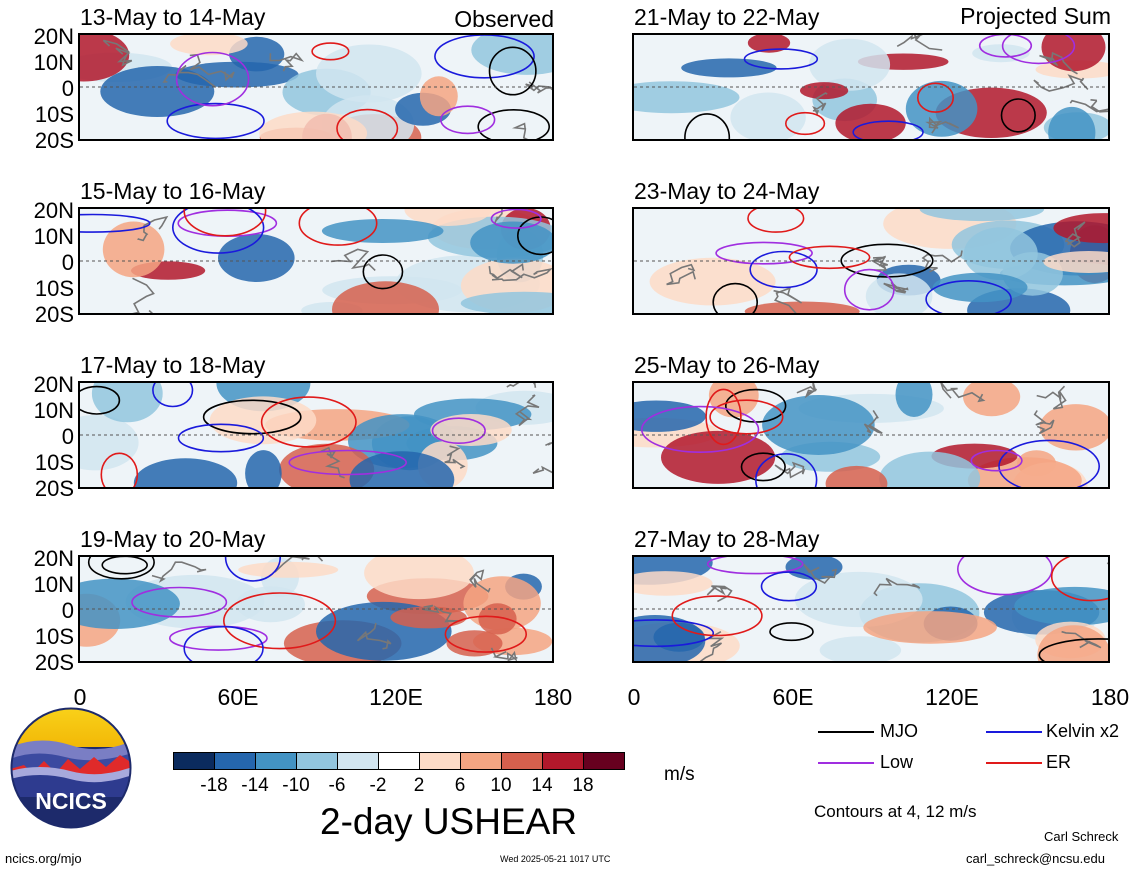 The width and height of the screenshot is (1135, 872). What do you see at coordinates (67, 610) in the screenshot?
I see `lat-label: 0` at bounding box center [67, 610].